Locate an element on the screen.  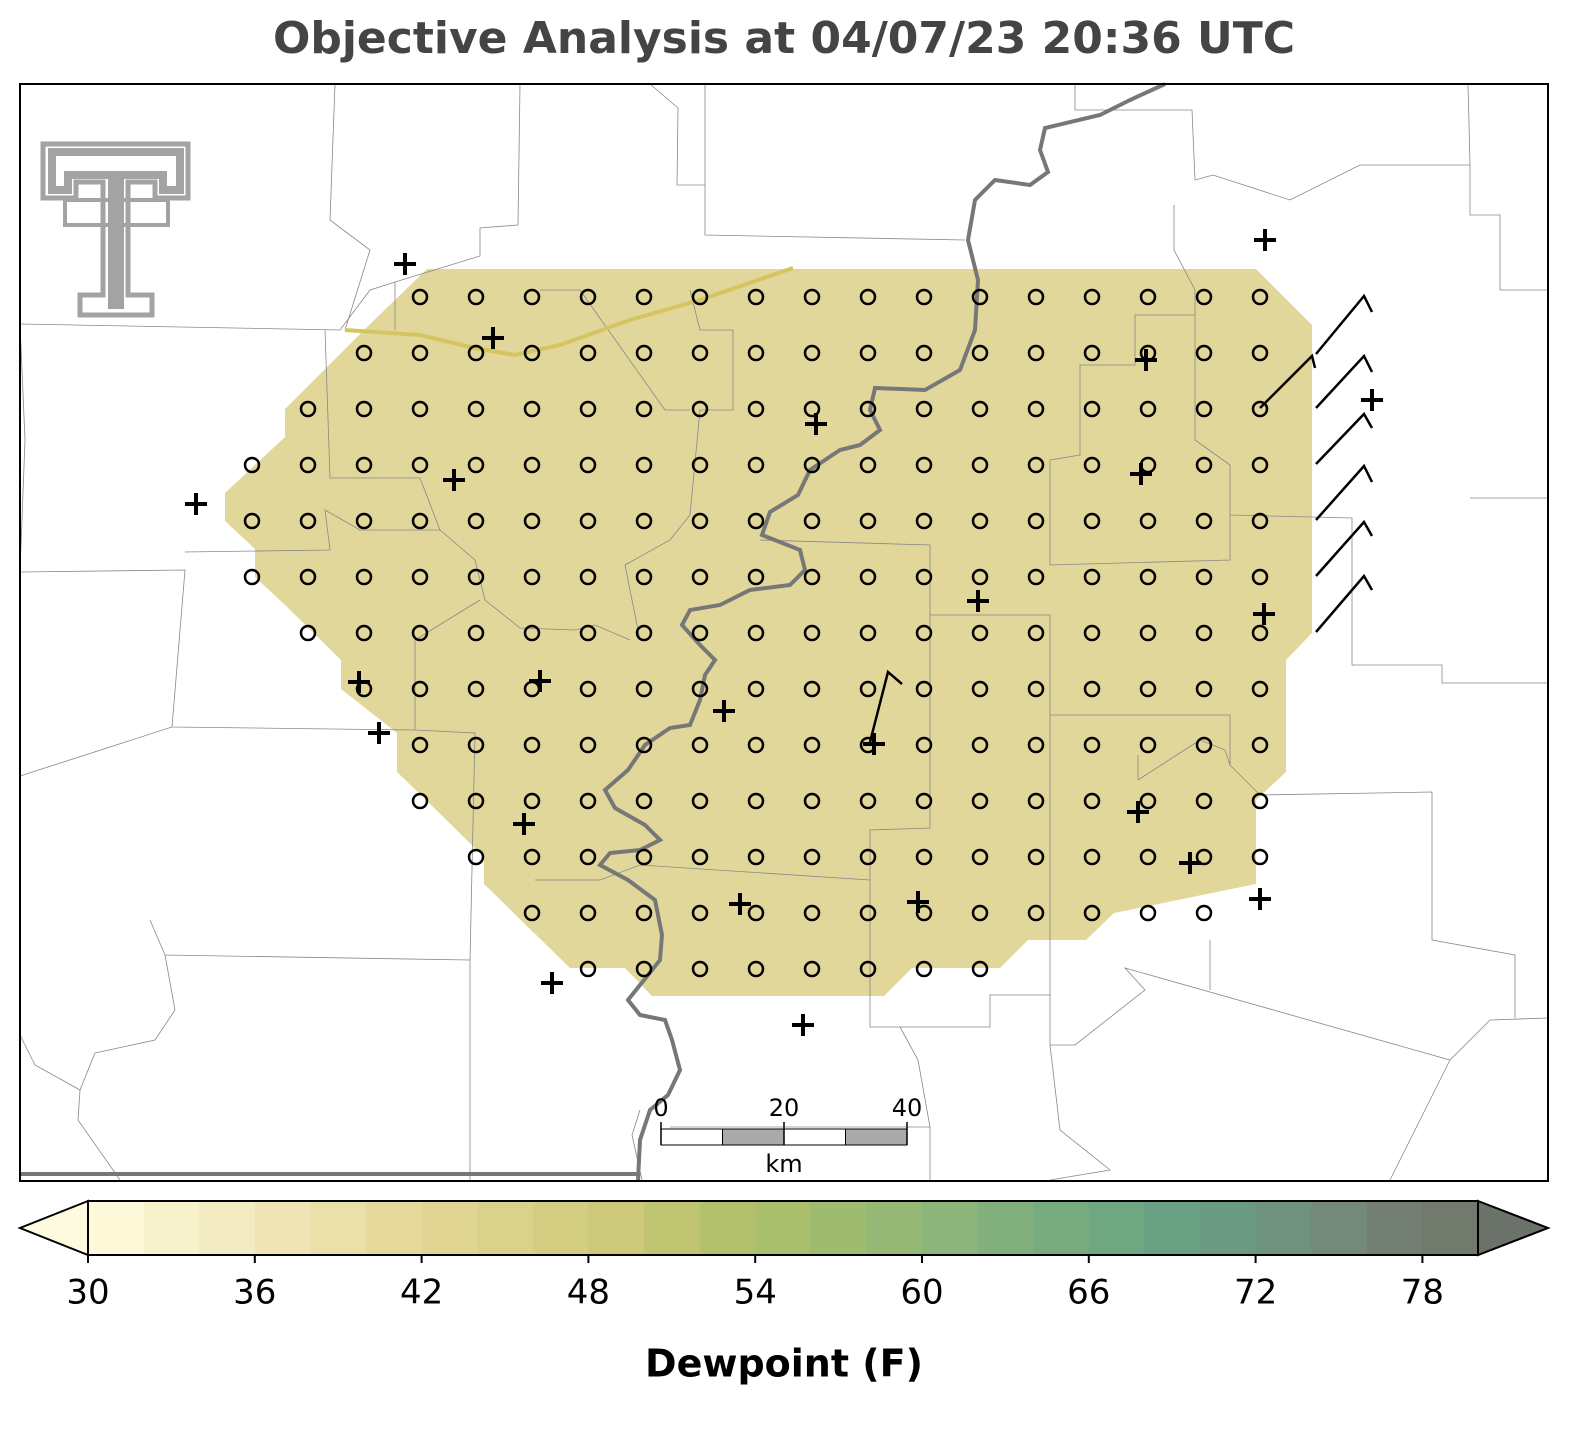
colorbar-frame is located at coordinates (783, 1228).